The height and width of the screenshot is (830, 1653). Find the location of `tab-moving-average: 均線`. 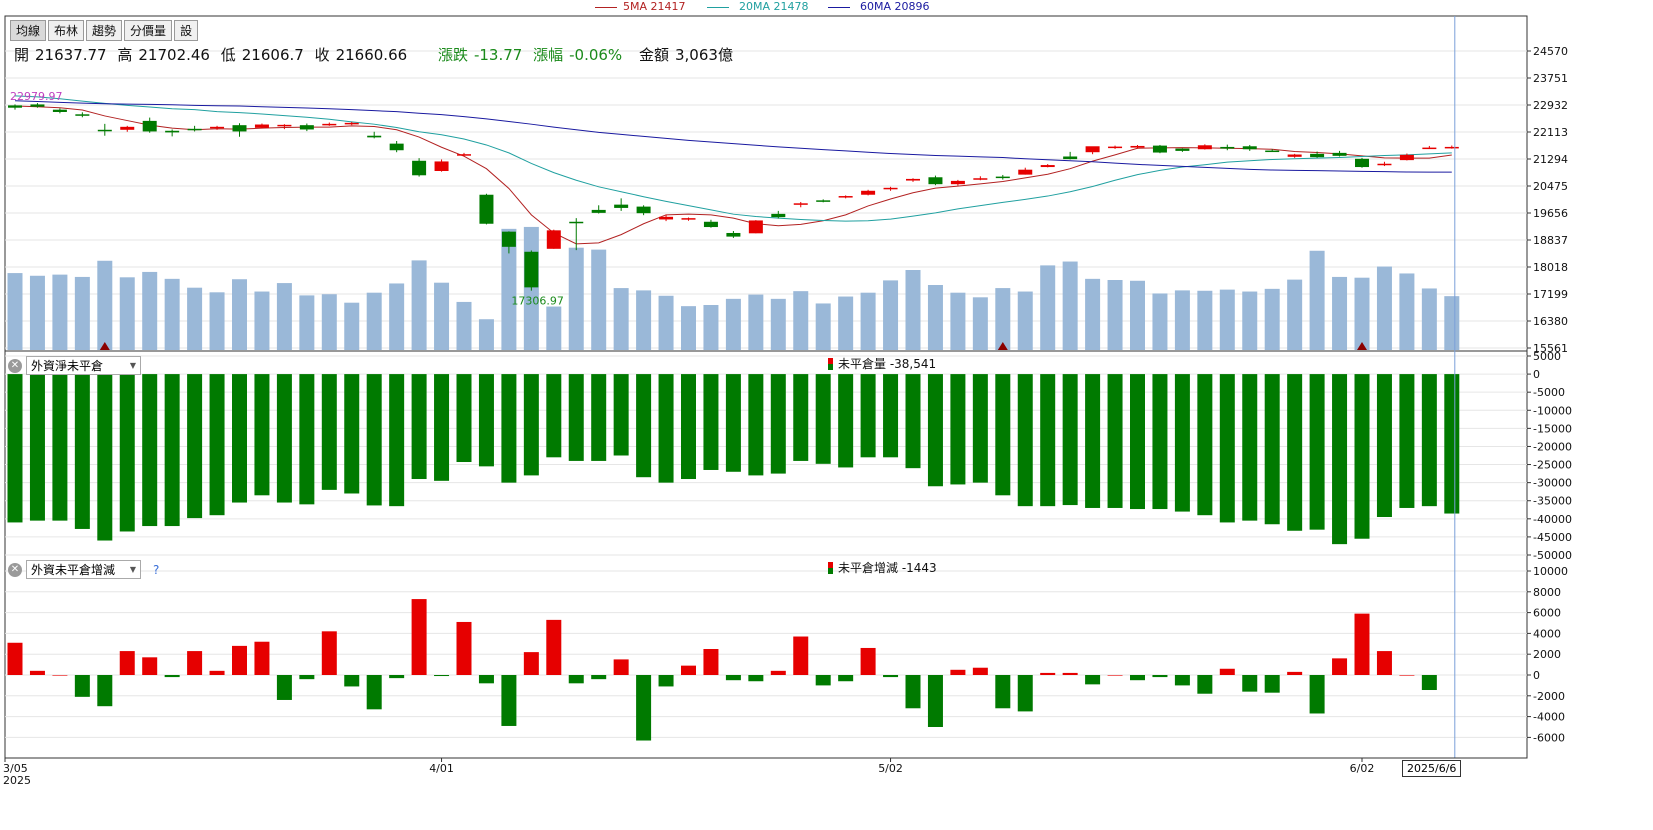

tab-moving-average: 均線 is located at coordinates (28, 30).